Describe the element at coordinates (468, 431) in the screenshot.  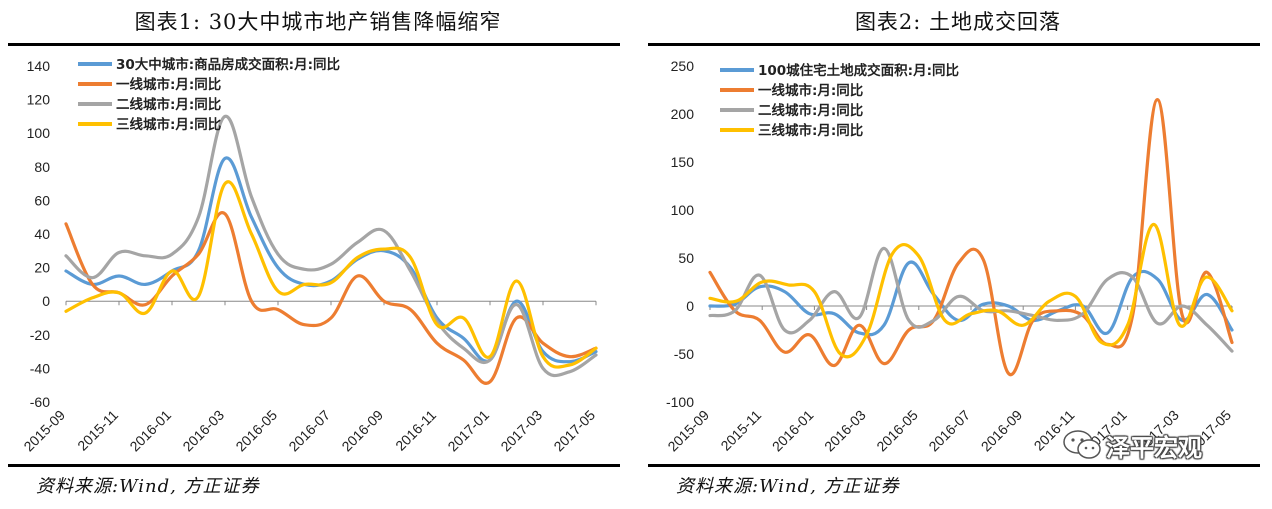
I see `x-tick-label: 2017-01` at that location.